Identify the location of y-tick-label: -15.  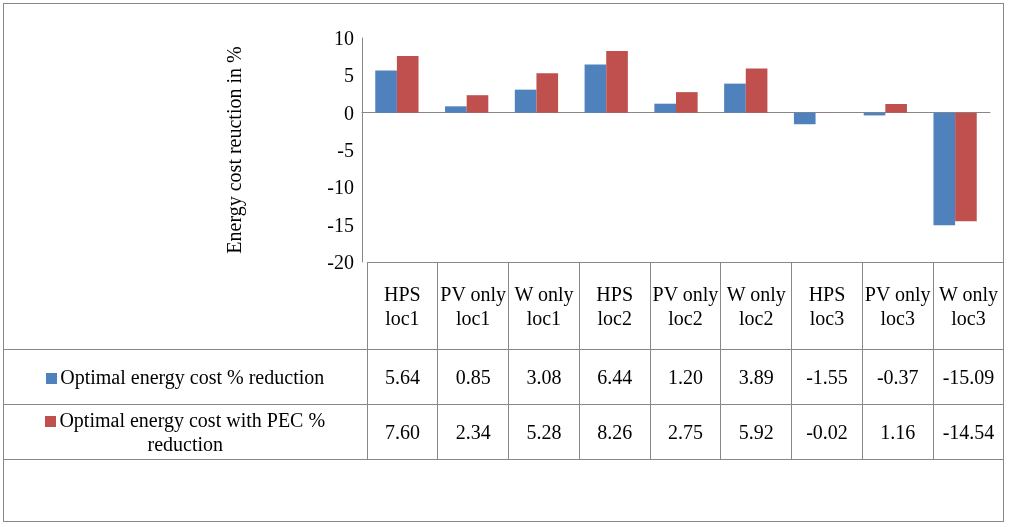
(340, 224).